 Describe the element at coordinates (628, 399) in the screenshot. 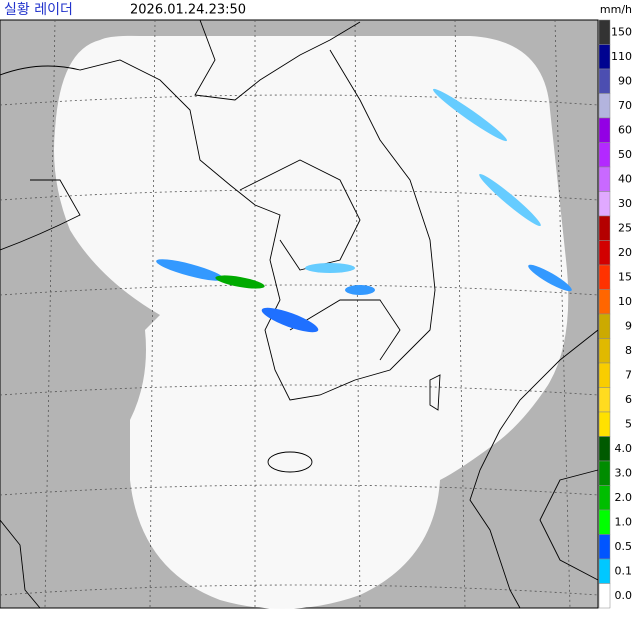

I see `legend-label: 6` at that location.